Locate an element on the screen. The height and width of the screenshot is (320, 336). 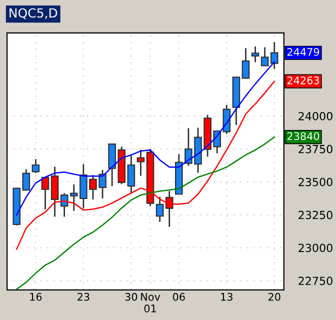
y-tick-label: 22750 is located at coordinates (315, 281).